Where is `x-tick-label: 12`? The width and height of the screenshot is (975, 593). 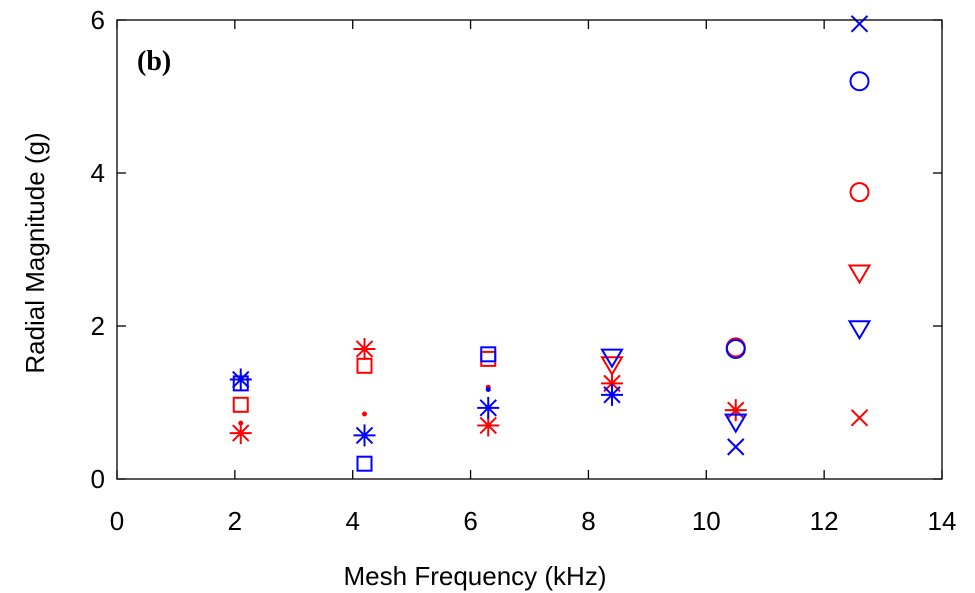
x-tick-label: 12 is located at coordinates (824, 521).